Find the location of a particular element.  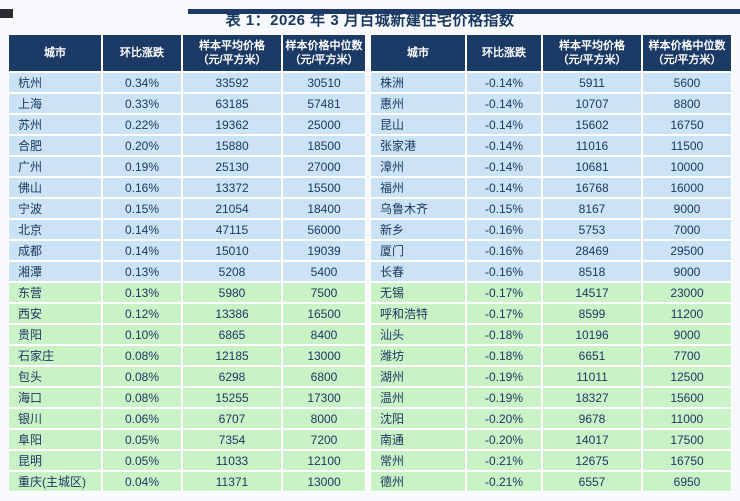

cell-median-price: 7700 is located at coordinates (687, 355).